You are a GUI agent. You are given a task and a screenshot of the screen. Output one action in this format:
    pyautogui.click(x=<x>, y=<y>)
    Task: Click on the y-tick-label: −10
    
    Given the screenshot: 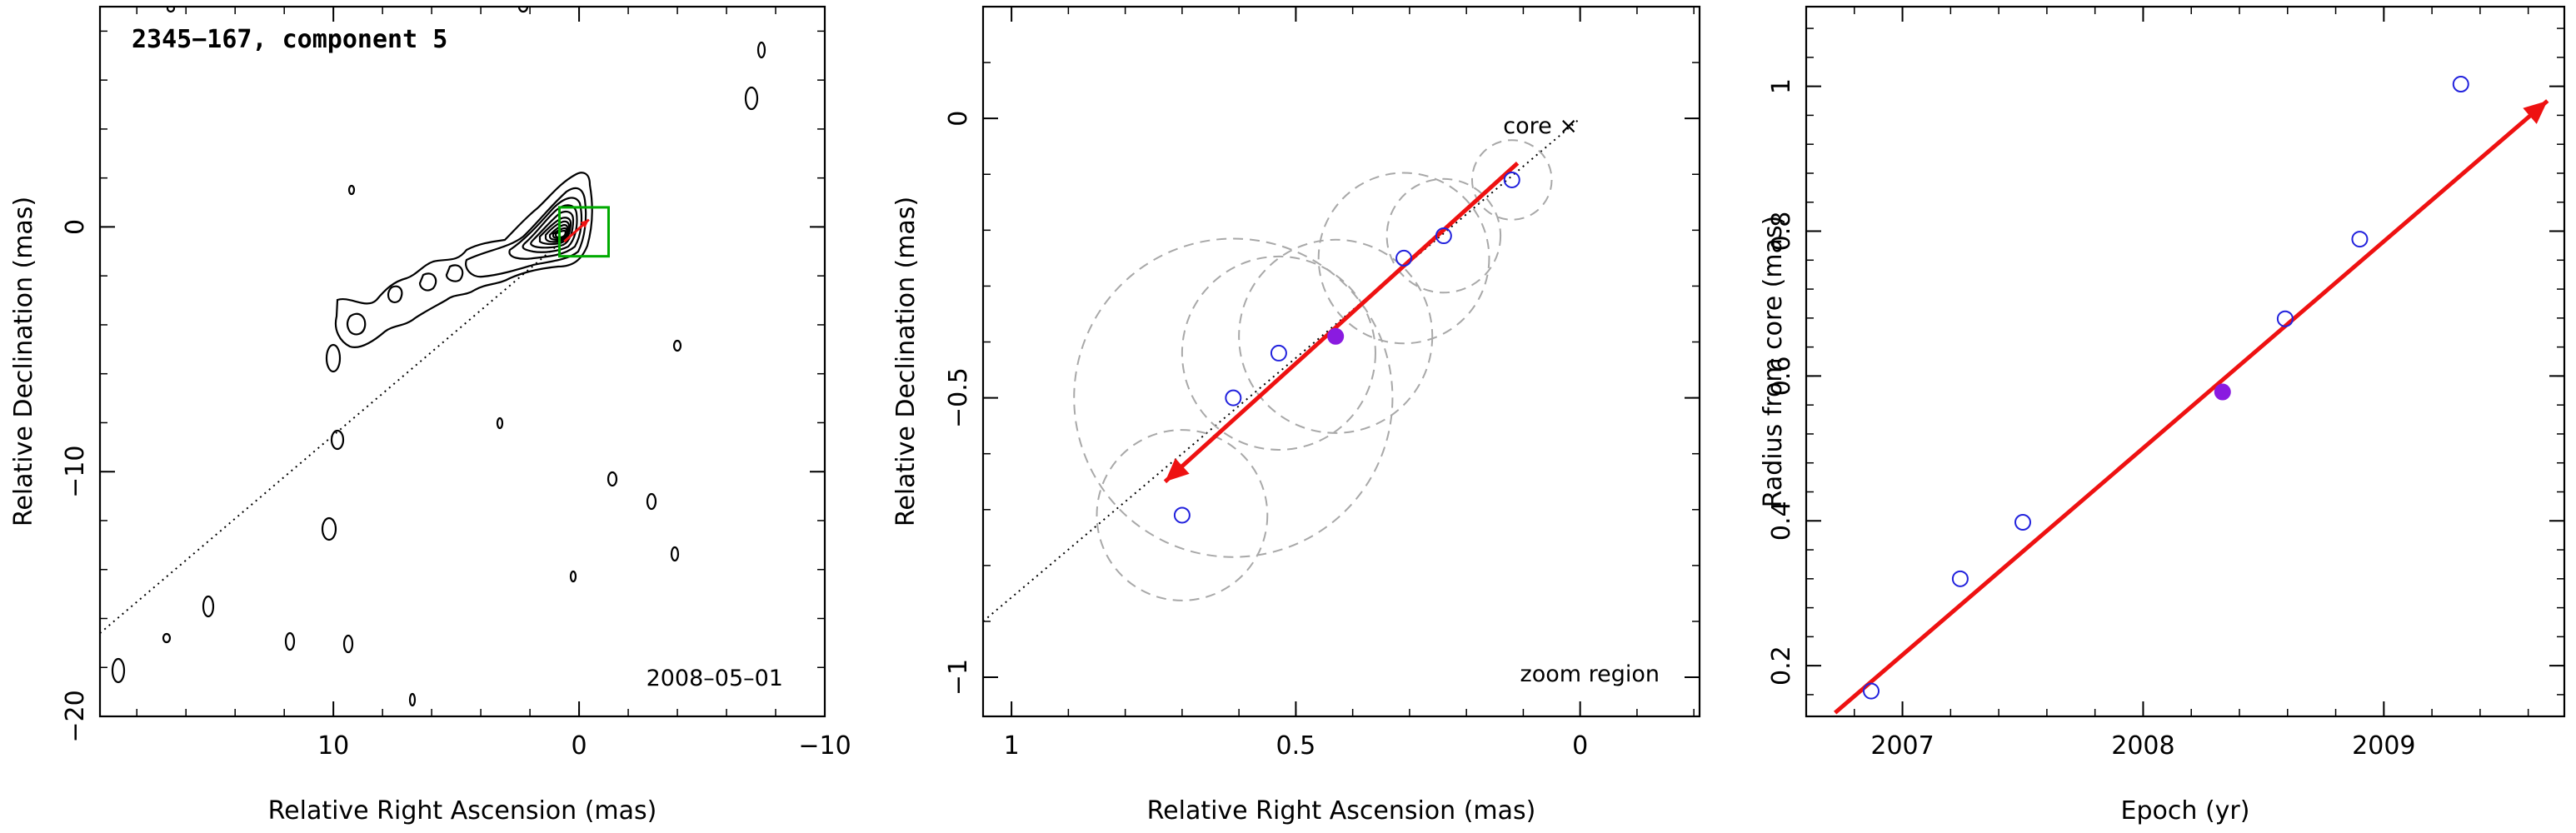 What is the action you would take?
    pyautogui.click(x=75, y=472)
    